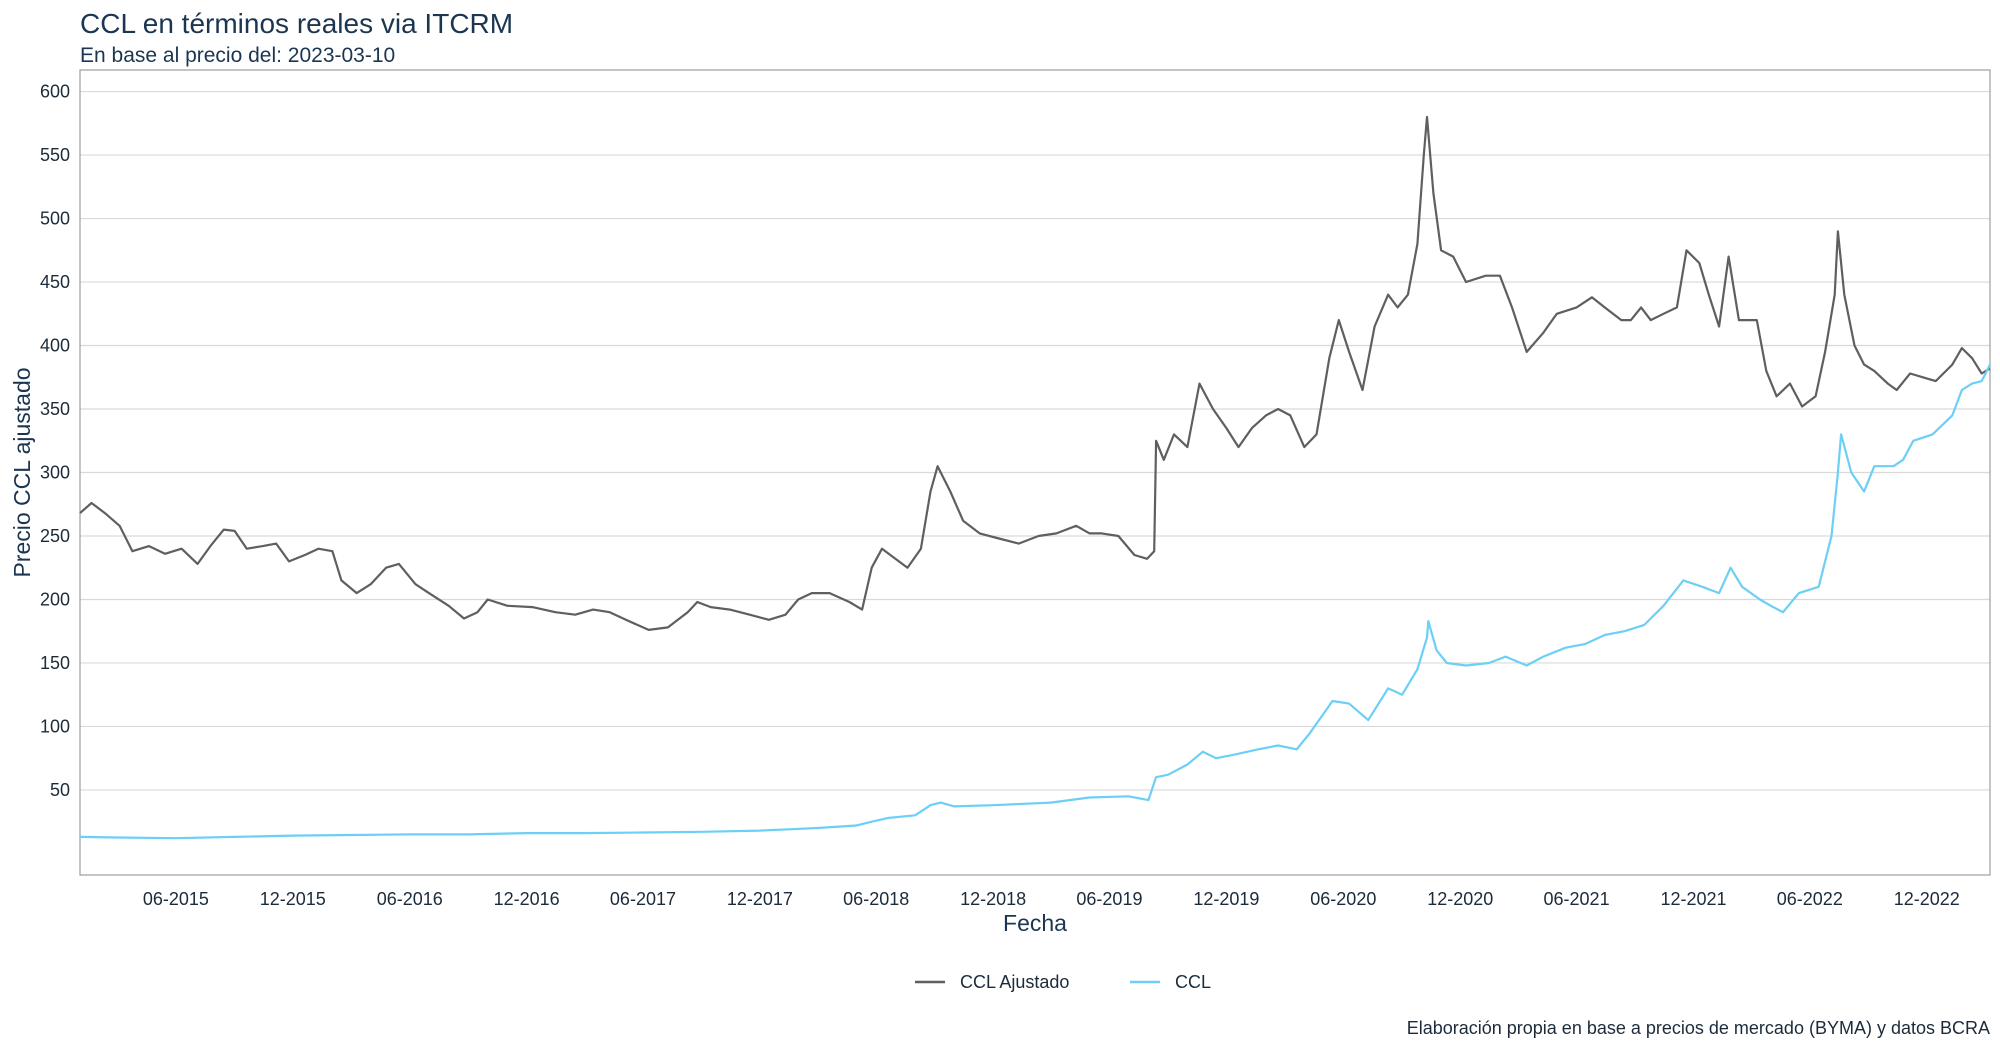  What do you see at coordinates (1927, 899) in the screenshot?
I see `x-tick-label: 12-2022` at bounding box center [1927, 899].